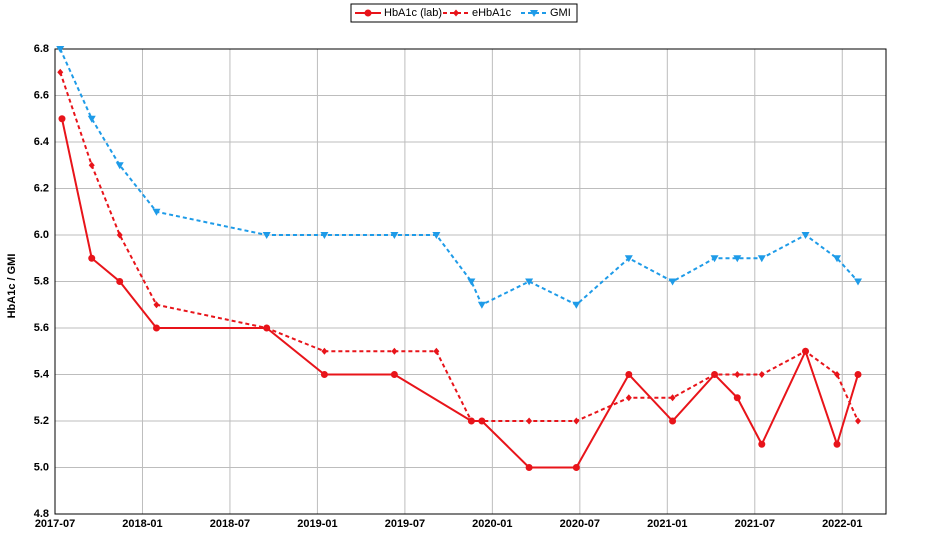 This screenshot has width=929, height=538. What do you see at coordinates (492, 524) in the screenshot?
I see `x-tick-label: 2020-01` at bounding box center [492, 524].